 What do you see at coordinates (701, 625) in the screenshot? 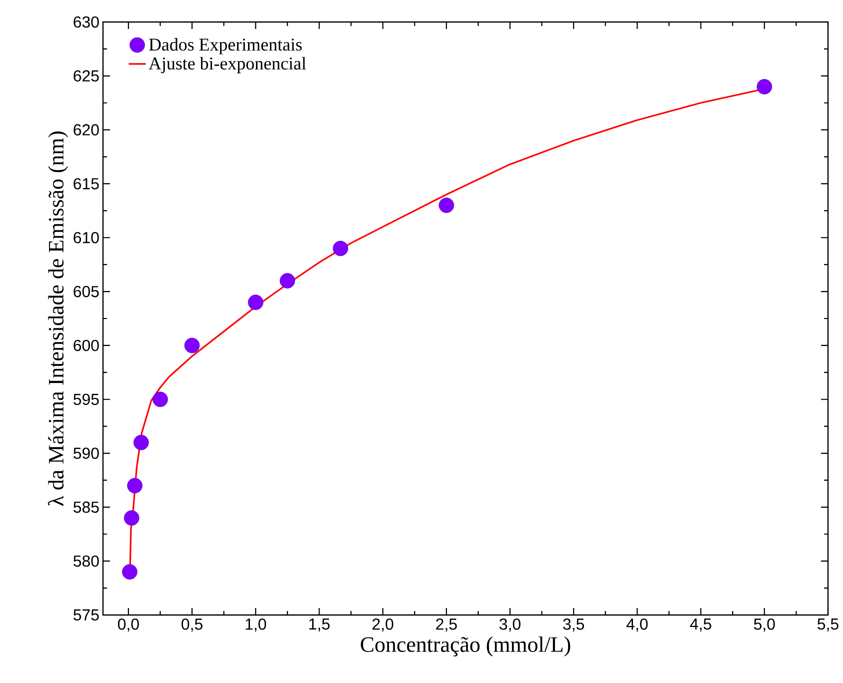
I see `x-tick-label: 4,5` at bounding box center [701, 625].